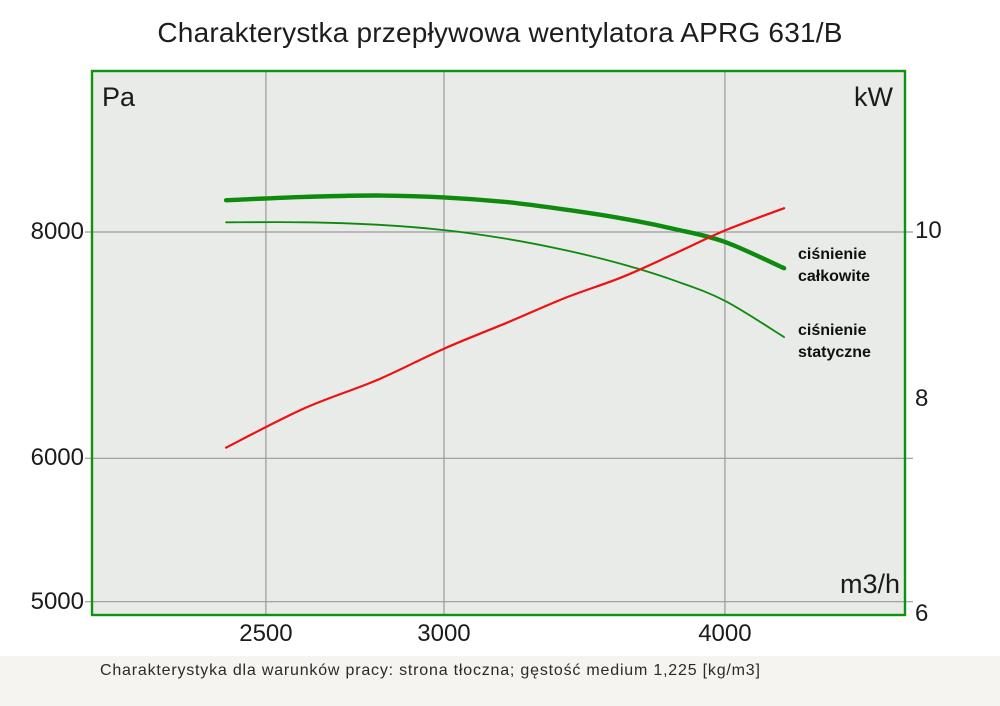  What do you see at coordinates (922, 398) in the screenshot?
I see `tick-label-kw-8: 8` at bounding box center [922, 398].